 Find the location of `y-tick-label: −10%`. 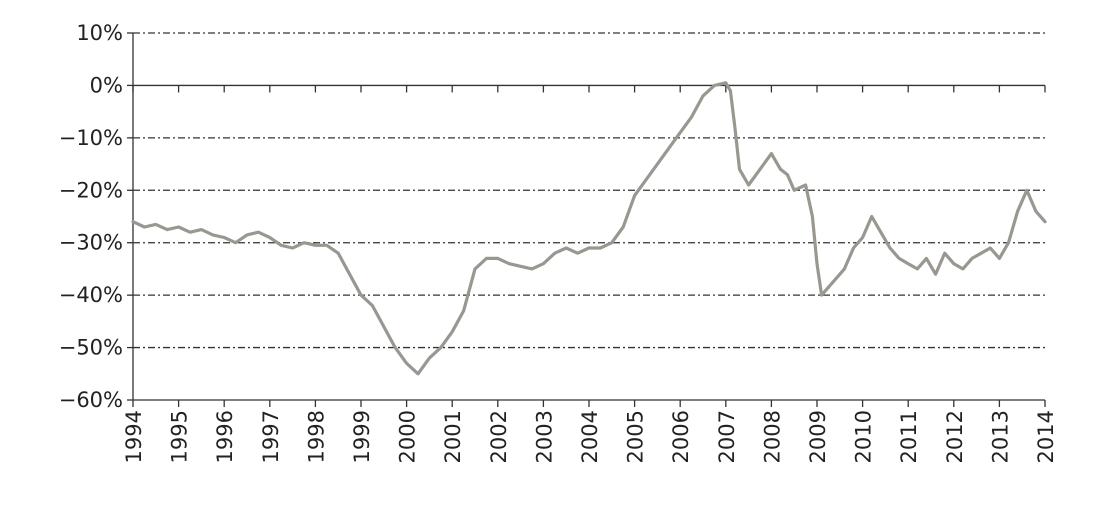

y-tick-label: −10% is located at coordinates (91, 138).